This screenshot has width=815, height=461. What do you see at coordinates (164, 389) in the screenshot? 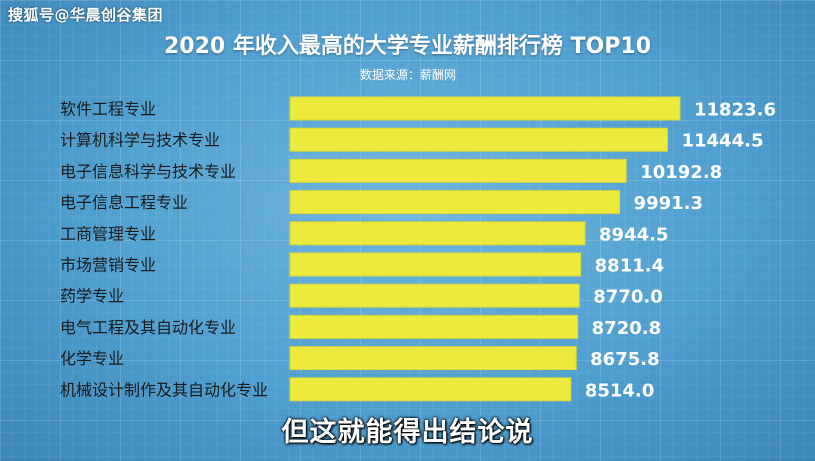
I see `category-label: 机械设计制作及其自动化专业` at bounding box center [164, 389].